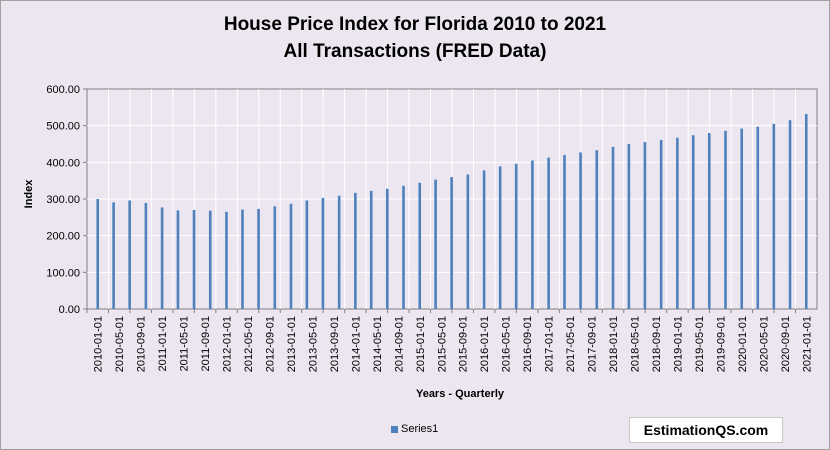  I want to click on x-tick-label: 2018-01-01, so click(614, 344).